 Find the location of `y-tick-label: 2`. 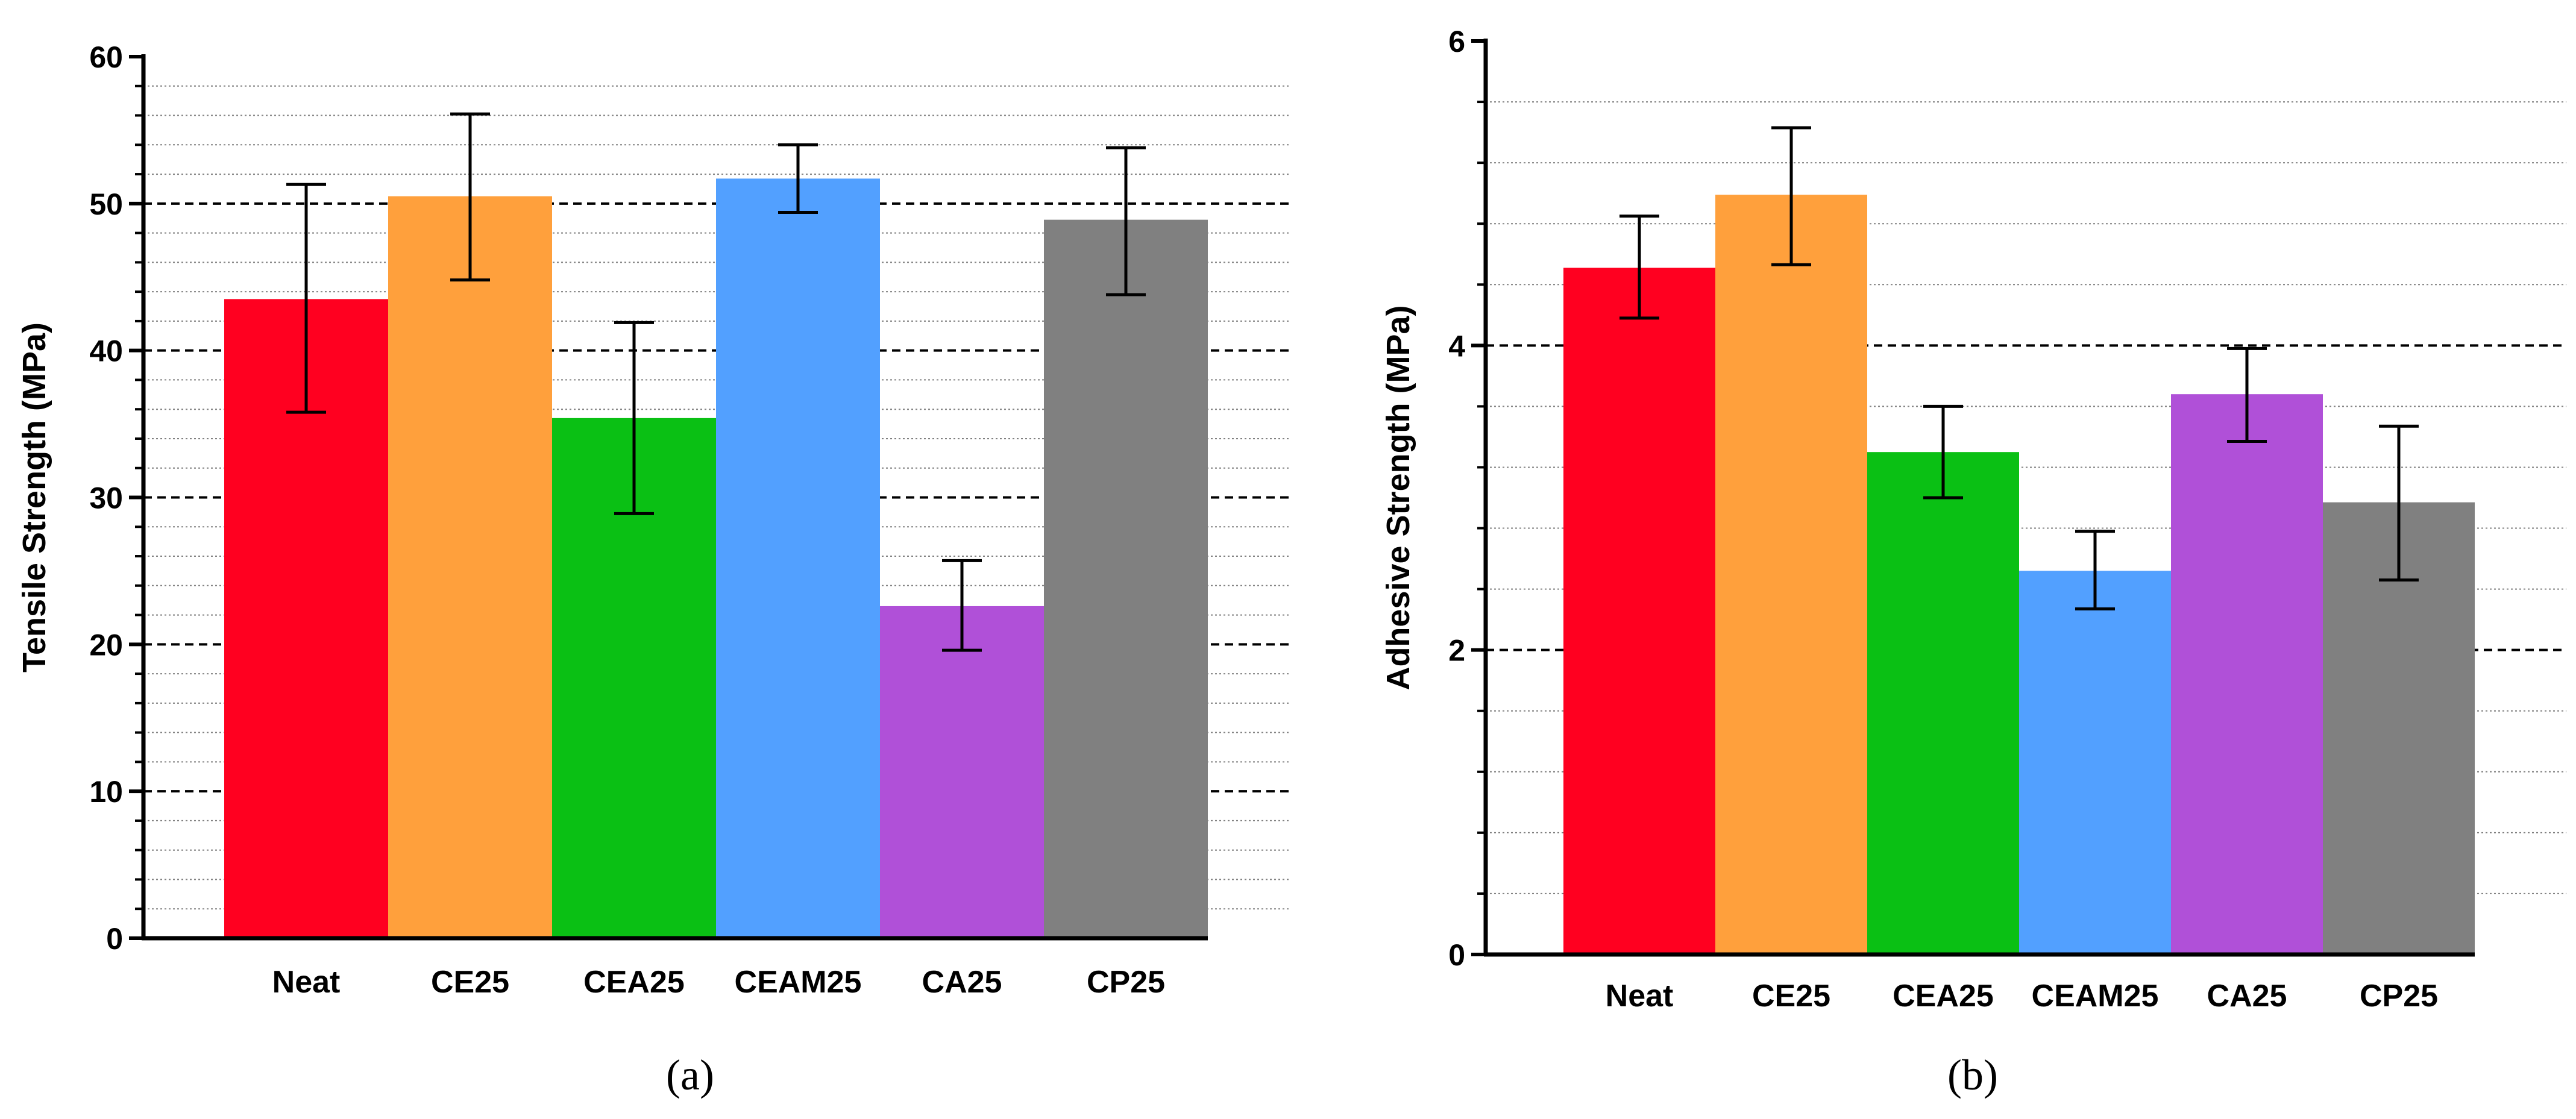

y-tick-label: 2 is located at coordinates (1456, 651).